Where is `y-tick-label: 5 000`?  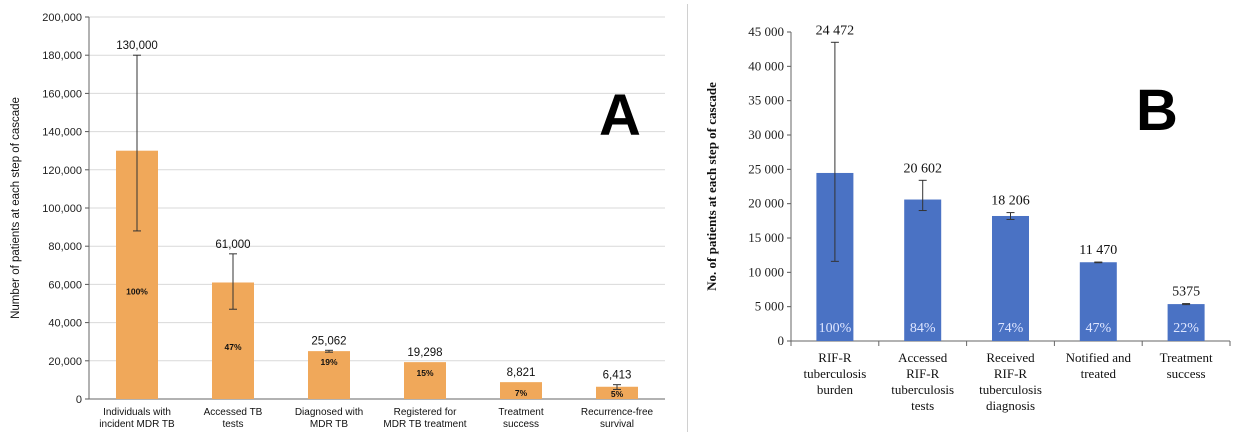 y-tick-label: 5 000 is located at coordinates (769, 306).